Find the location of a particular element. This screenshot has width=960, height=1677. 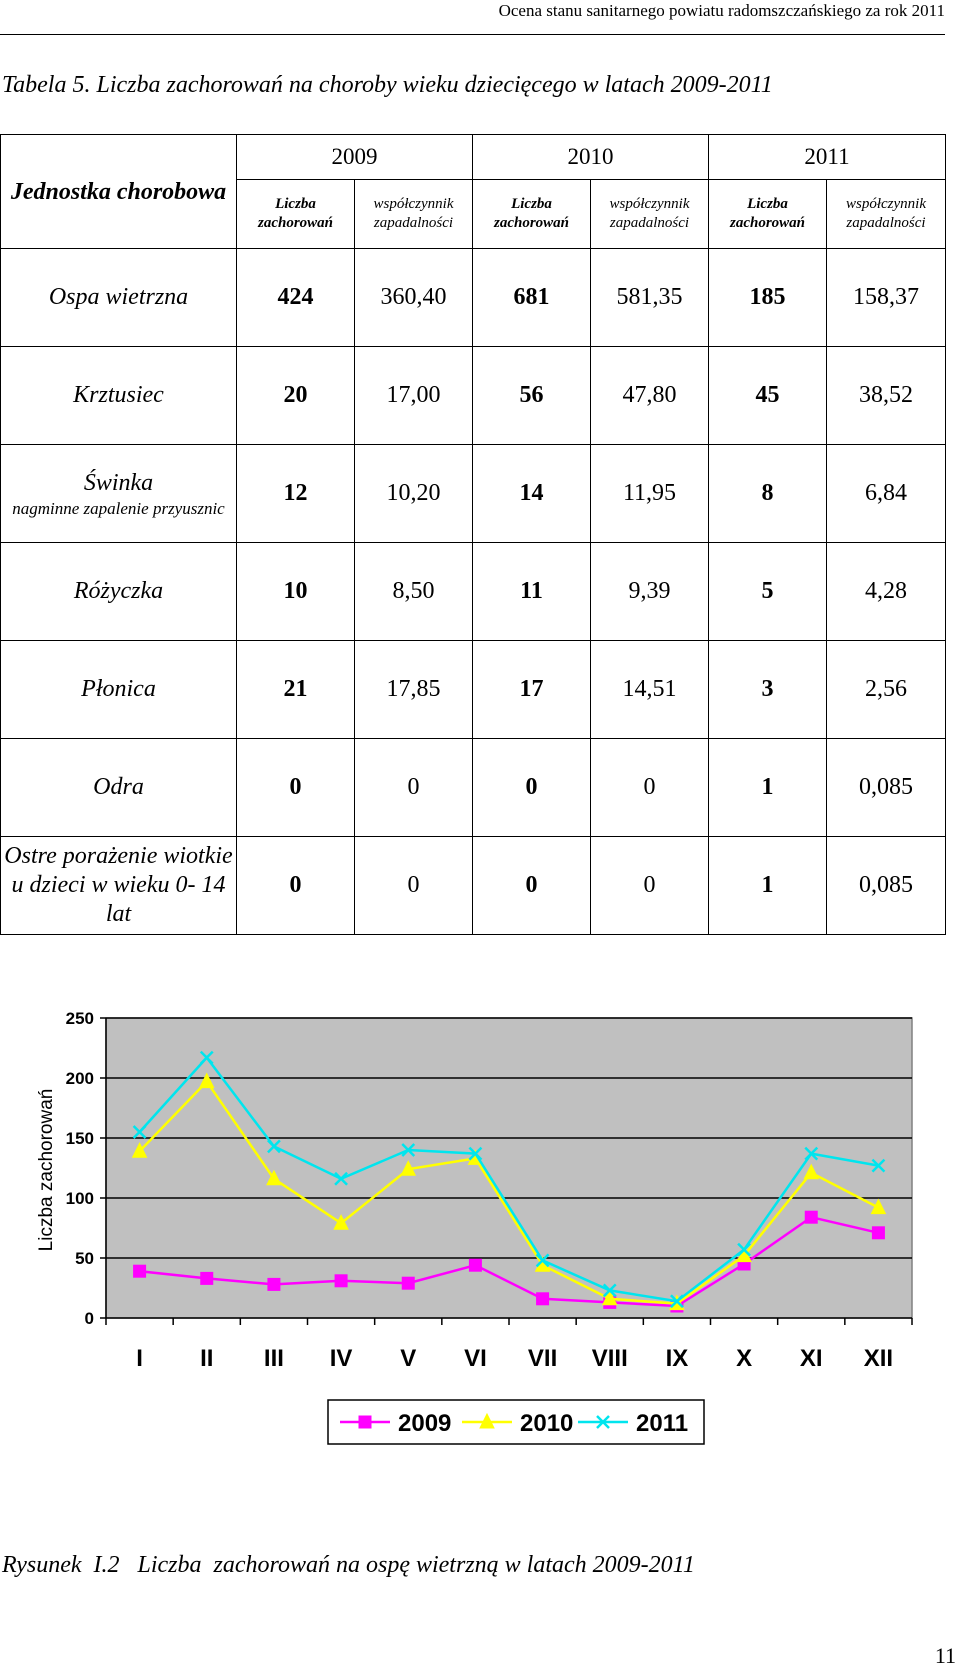

x-tick-label: II is located at coordinates (206, 1358).